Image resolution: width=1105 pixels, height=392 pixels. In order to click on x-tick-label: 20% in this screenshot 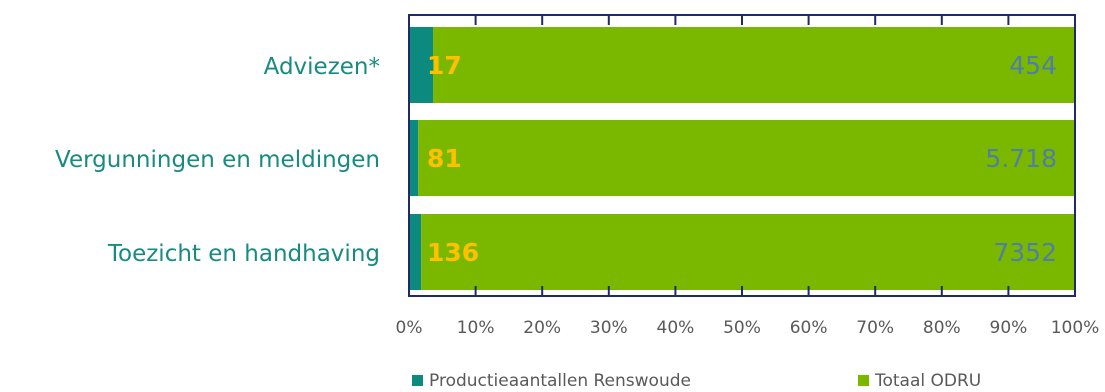, I will do `click(542, 328)`.